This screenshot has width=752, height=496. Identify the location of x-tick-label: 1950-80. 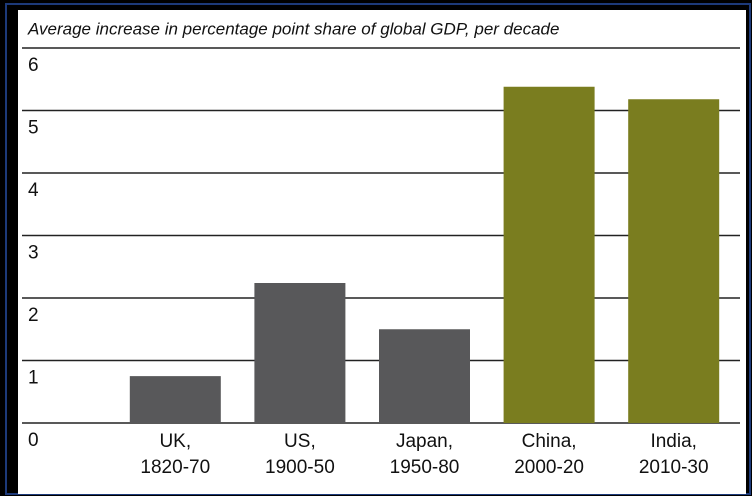
(425, 467).